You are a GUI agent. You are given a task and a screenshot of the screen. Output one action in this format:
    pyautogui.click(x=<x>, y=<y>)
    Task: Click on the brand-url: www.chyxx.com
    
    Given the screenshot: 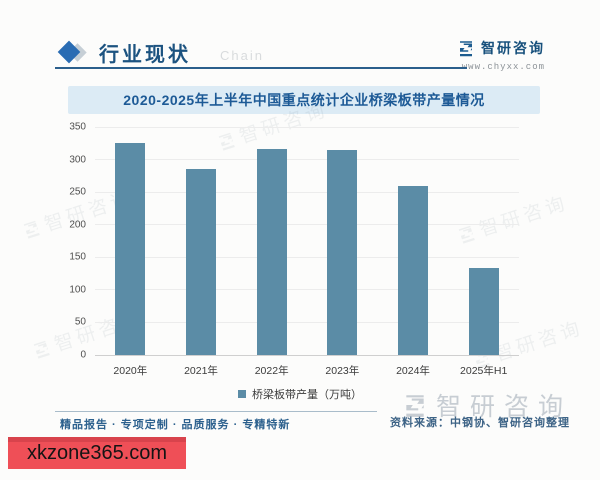 What is the action you would take?
    pyautogui.click(x=503, y=67)
    